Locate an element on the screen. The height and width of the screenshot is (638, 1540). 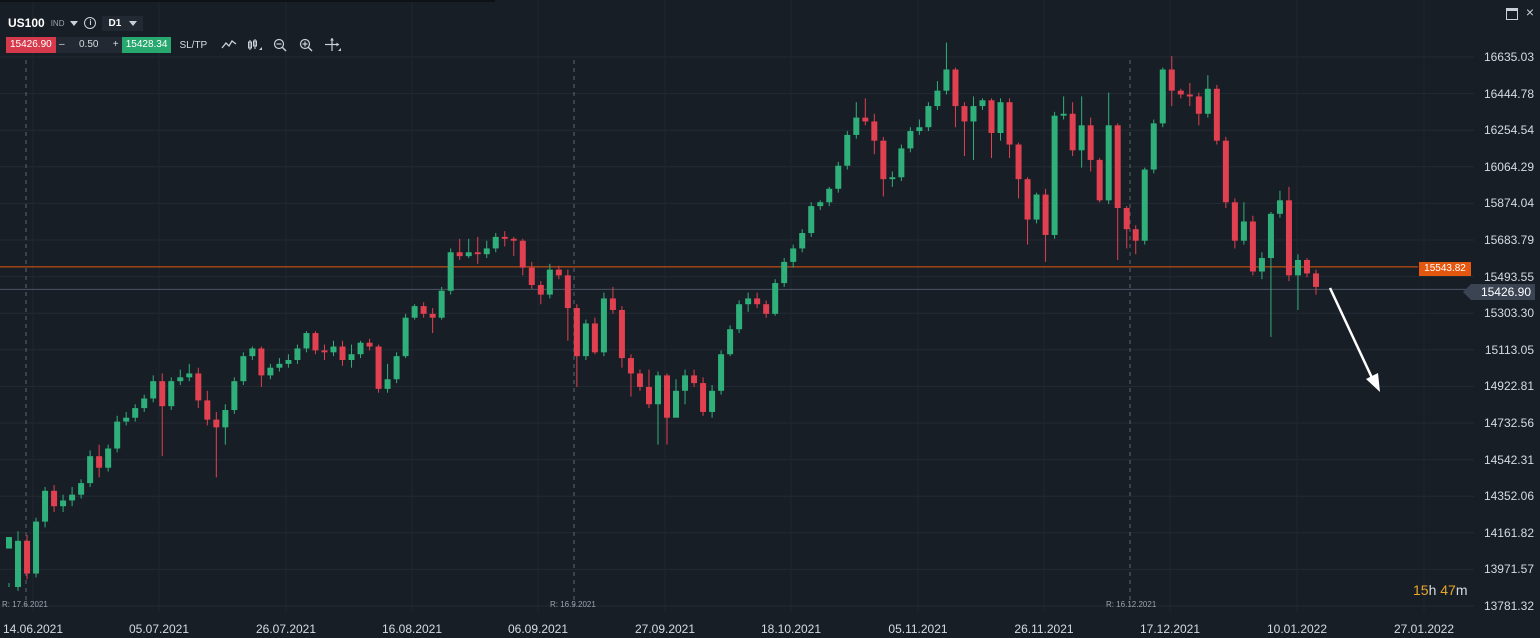
date-tick-label: 27.01.2022 is located at coordinates (1424, 629).